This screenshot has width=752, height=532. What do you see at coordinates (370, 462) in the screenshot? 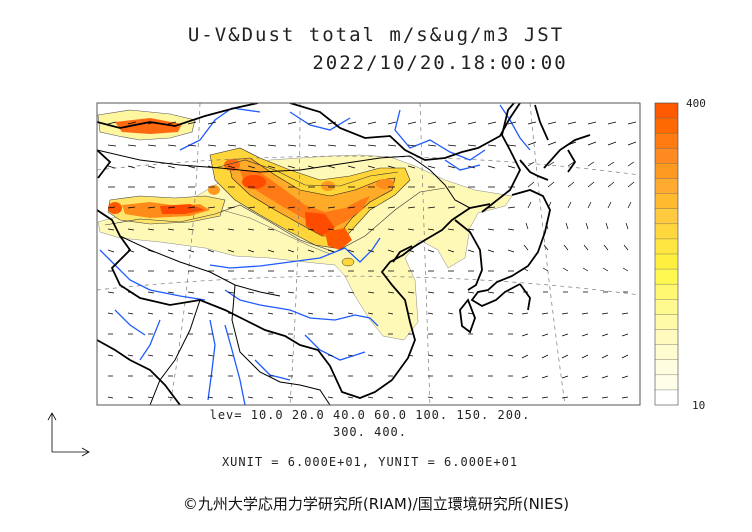
I see `vector-units: XUNIT = 6.000E+01, YUNIT = 6.000E+01` at bounding box center [370, 462].